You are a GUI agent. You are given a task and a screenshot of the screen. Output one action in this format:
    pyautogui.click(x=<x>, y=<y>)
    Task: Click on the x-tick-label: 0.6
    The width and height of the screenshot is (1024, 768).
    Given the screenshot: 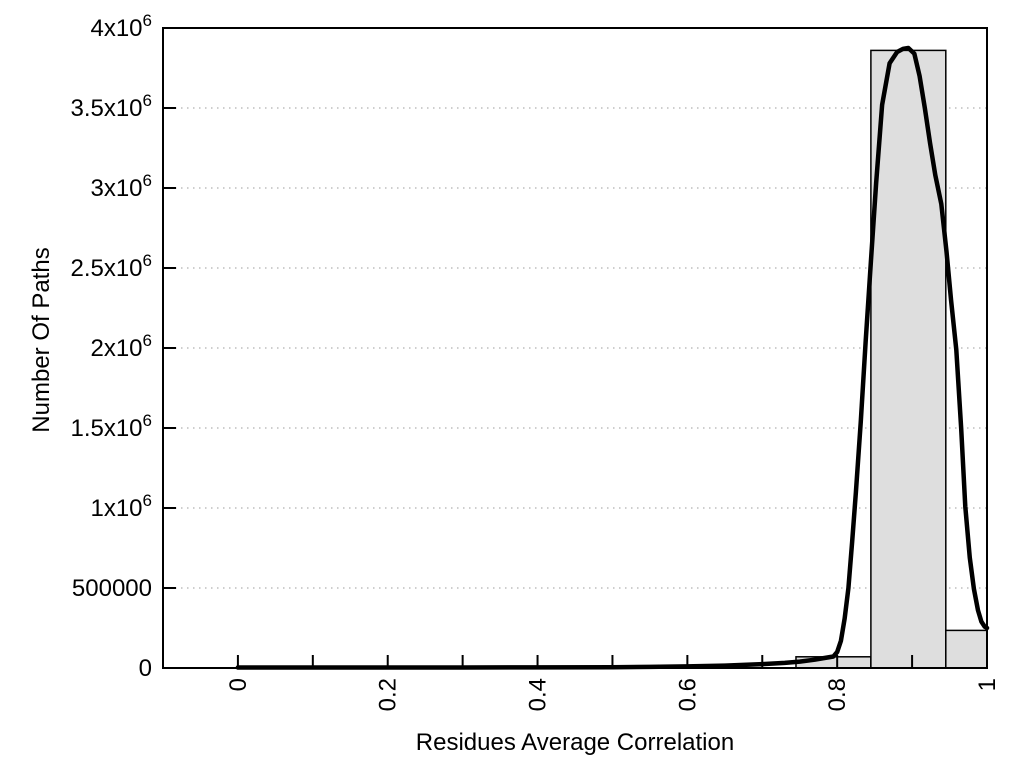 What is the action you would take?
    pyautogui.click(x=687, y=694)
    